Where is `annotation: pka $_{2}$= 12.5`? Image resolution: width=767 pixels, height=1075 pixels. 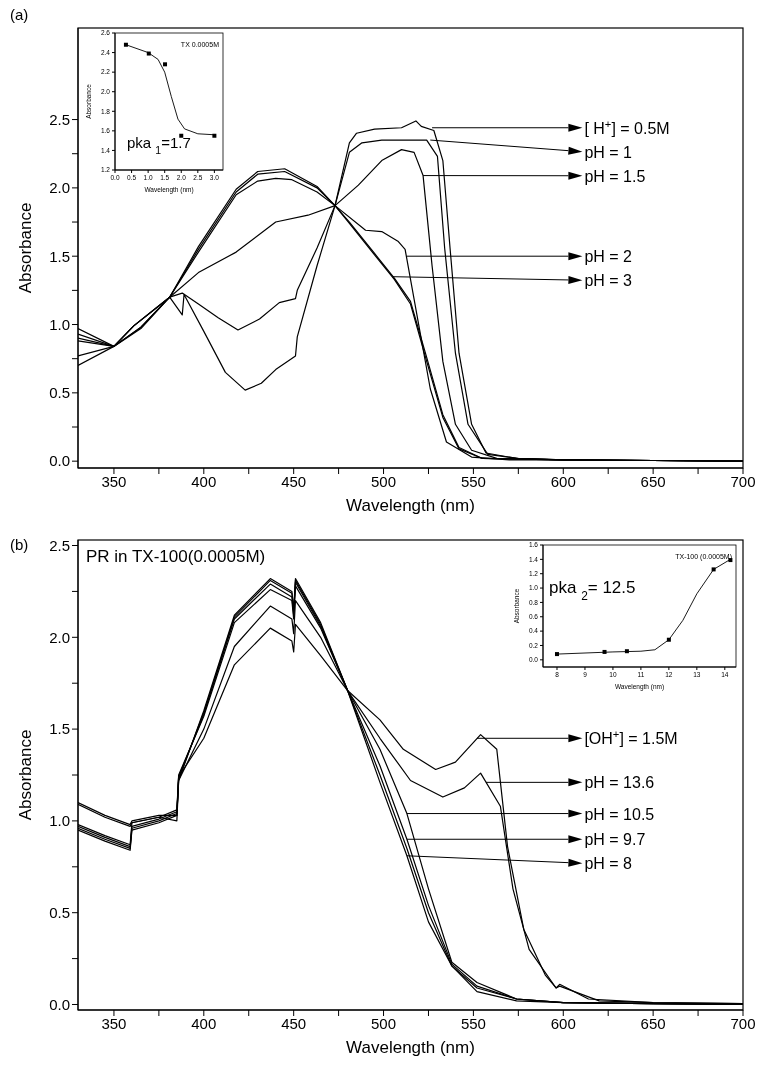
annotation: pka $_{2}$= 12.5 is located at coordinates (592, 590).